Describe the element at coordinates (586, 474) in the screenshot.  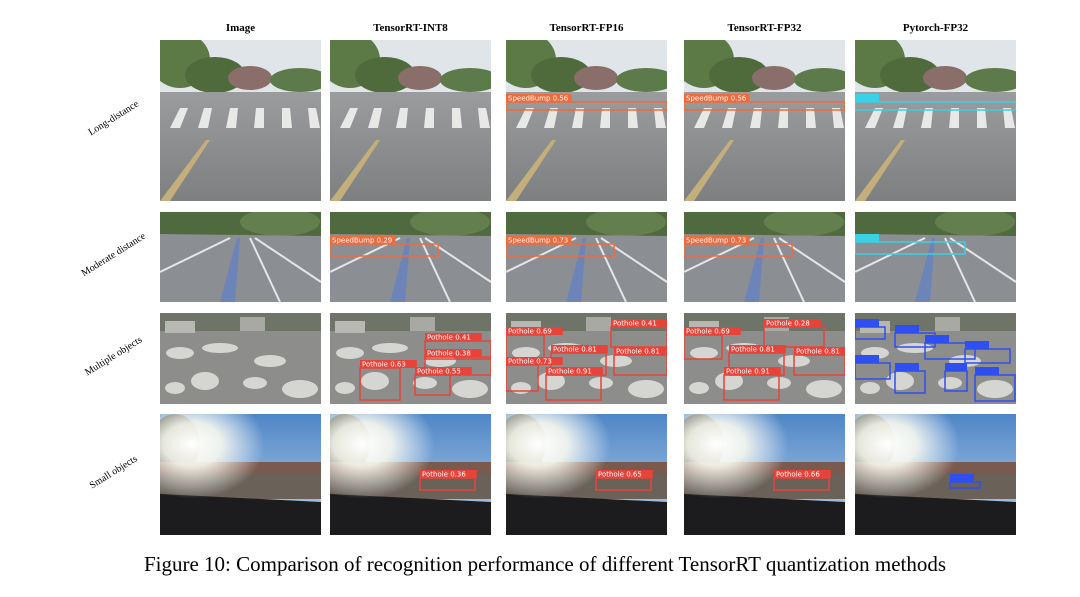
I see `image-cell: Pothole 0.65` at that location.